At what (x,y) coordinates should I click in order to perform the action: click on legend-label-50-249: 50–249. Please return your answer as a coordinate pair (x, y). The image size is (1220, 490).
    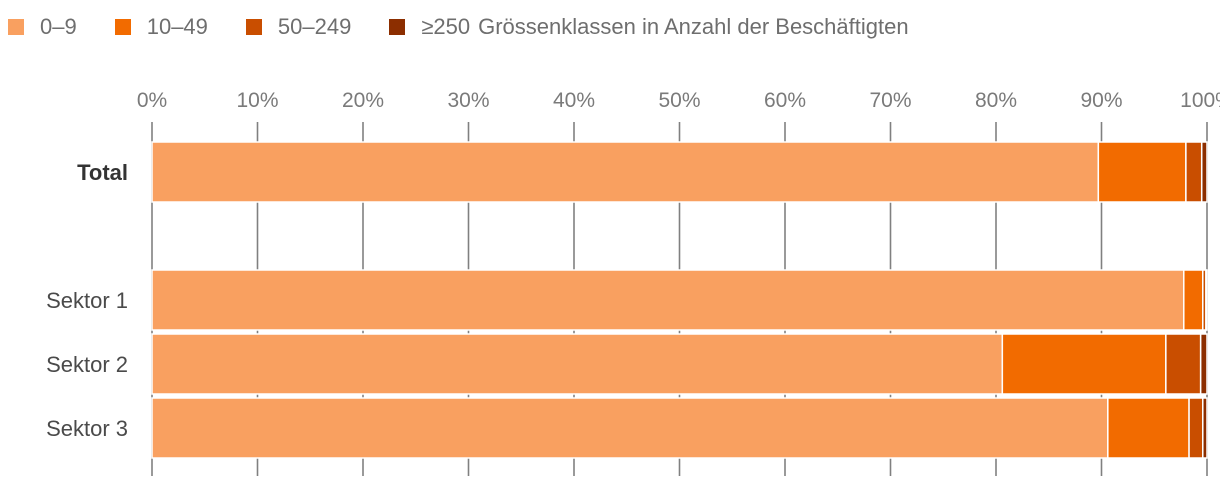
    Looking at the image, I should click on (314, 26).